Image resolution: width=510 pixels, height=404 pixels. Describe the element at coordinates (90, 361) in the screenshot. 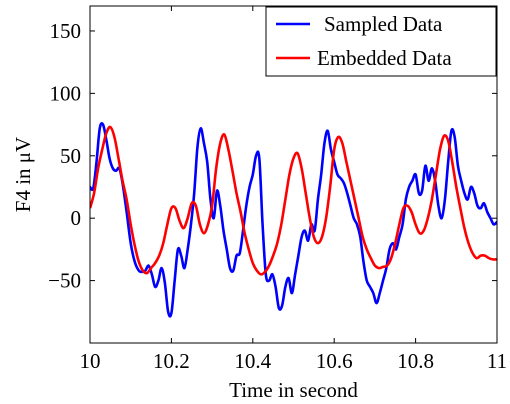

I see `x-tick-label: 10` at that location.